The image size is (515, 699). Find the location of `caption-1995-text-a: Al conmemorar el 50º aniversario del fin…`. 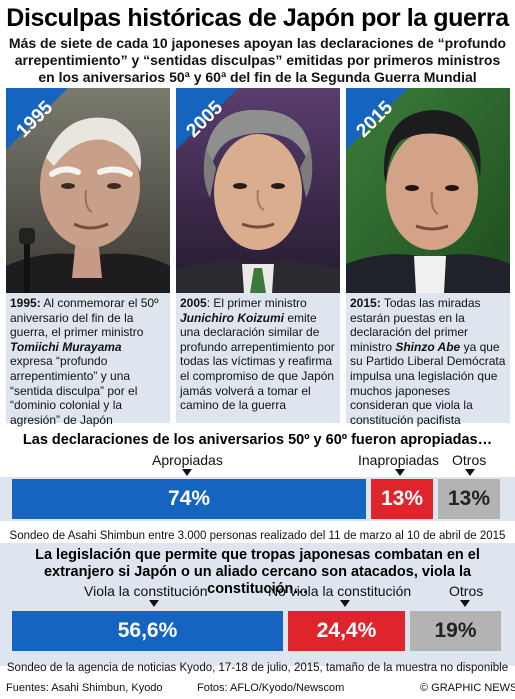

caption-1995-text-a: Al conmemorar el 50º aniversario del fin… is located at coordinates (84, 318).